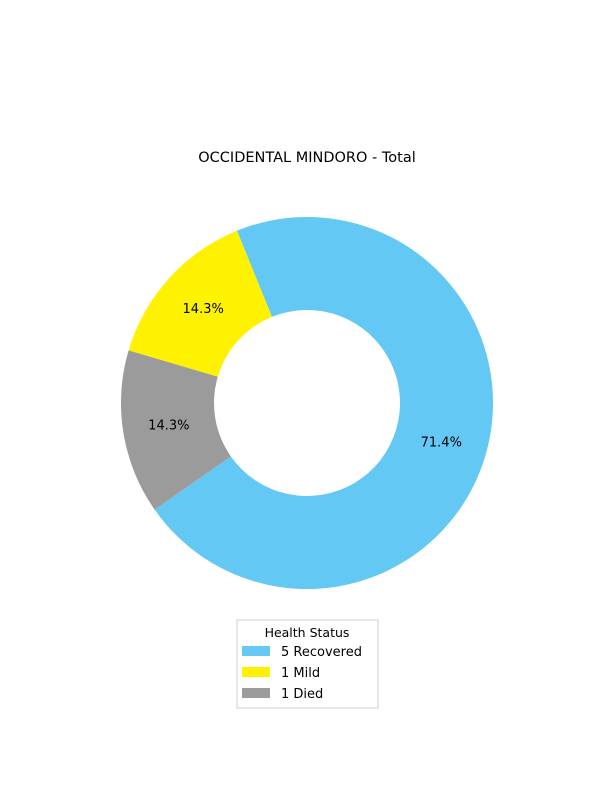 Image resolution: width=600 pixels, height=804 pixels. What do you see at coordinates (441, 443) in the screenshot?
I see `slice-percent-label-recovered: 71.4%` at bounding box center [441, 443].